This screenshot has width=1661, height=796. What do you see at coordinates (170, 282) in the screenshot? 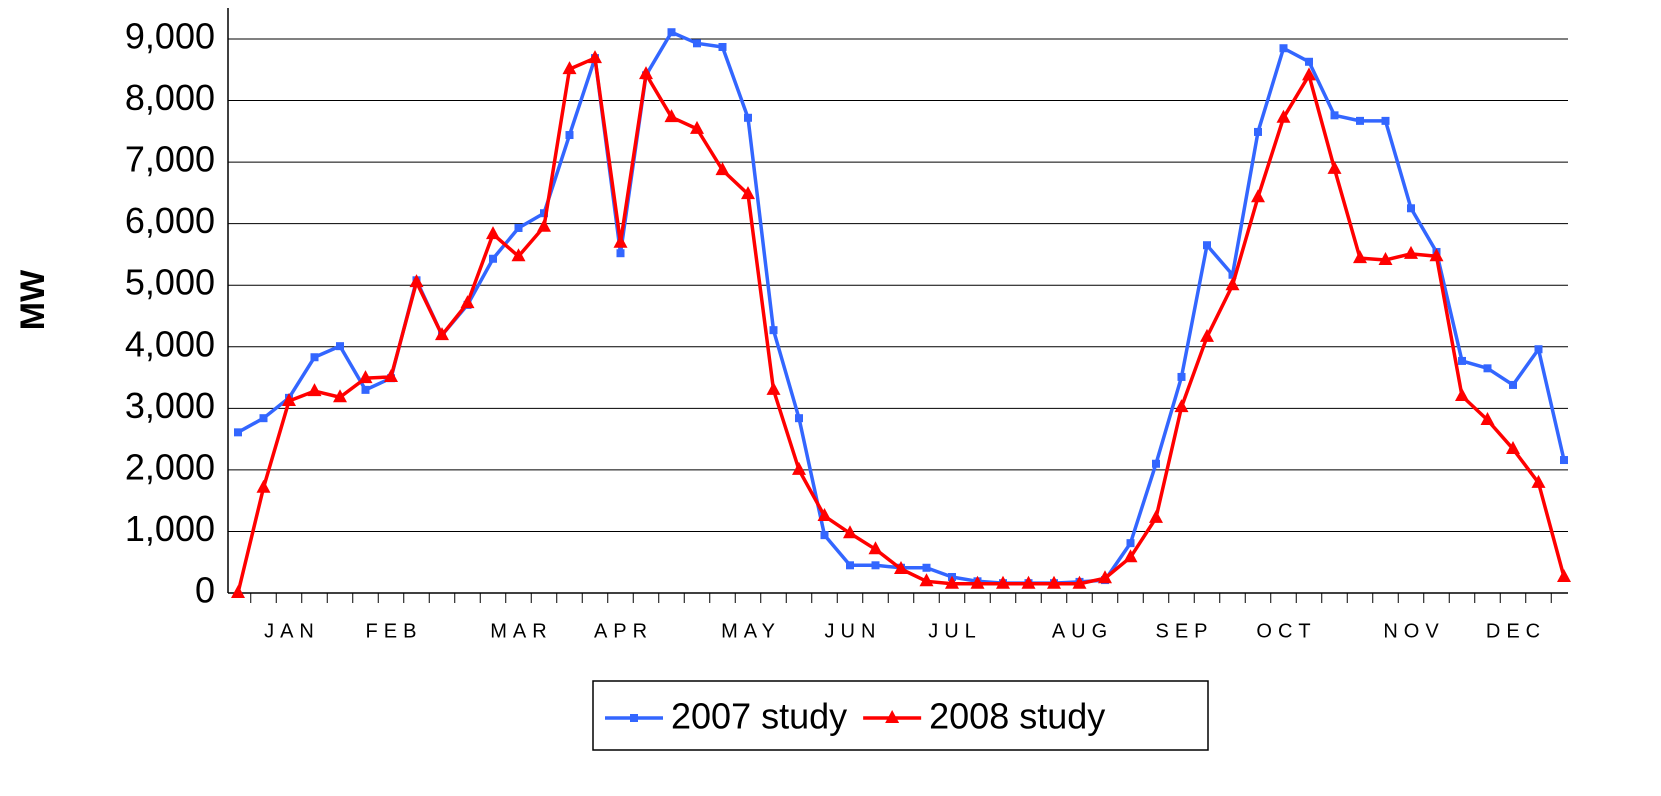
I see `y-tick-label: 5,000` at bounding box center [170, 282].